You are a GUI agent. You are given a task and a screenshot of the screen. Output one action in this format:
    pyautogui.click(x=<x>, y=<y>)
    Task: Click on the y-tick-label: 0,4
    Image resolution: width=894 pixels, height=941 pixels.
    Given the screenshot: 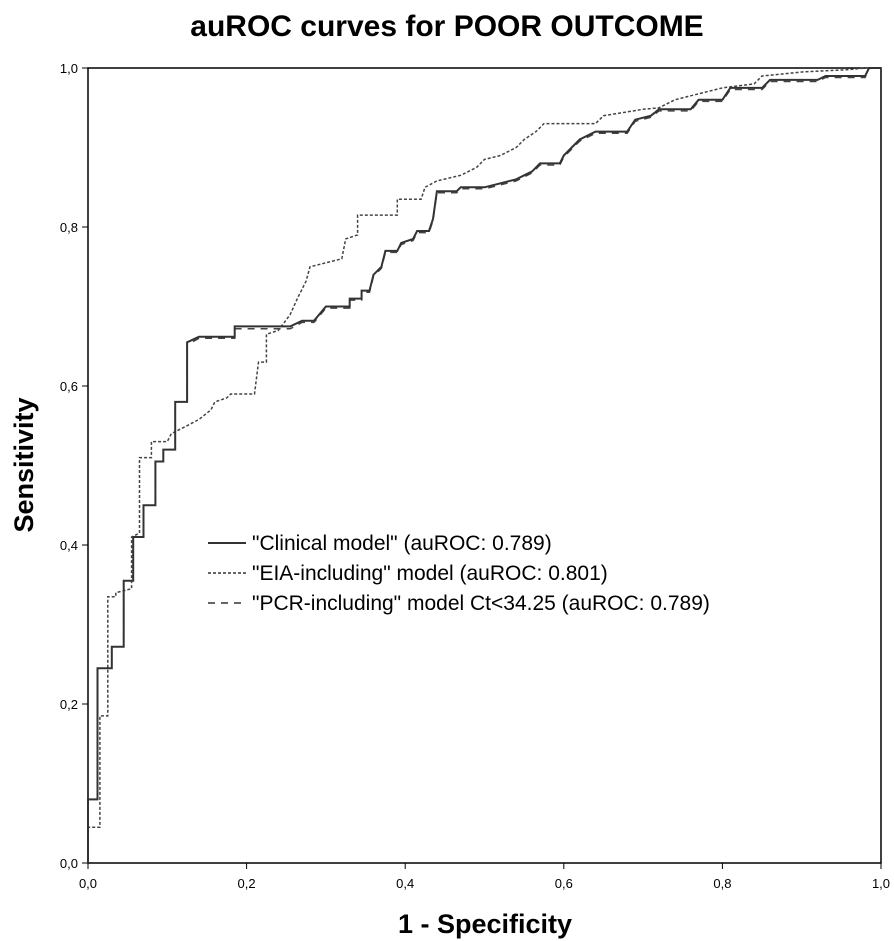 What is the action you would take?
    pyautogui.click(x=69, y=545)
    